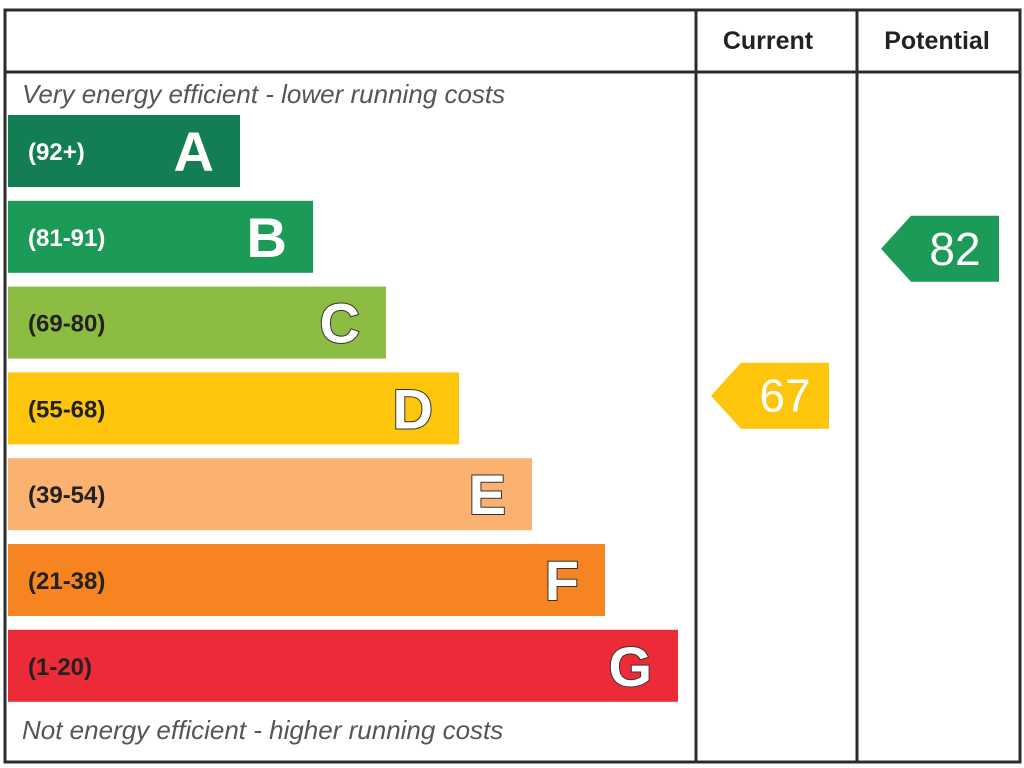 The height and width of the screenshot is (768, 1024). Describe the element at coordinates (267, 237) in the screenshot. I see `band-letter-b: B` at that location.